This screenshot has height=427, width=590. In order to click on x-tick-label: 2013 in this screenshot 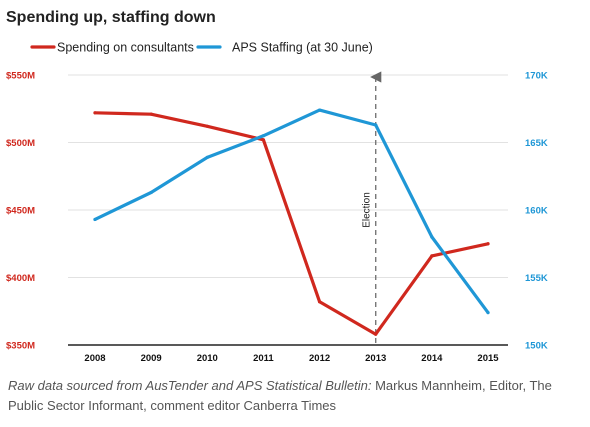, I will do `click(375, 358)`.